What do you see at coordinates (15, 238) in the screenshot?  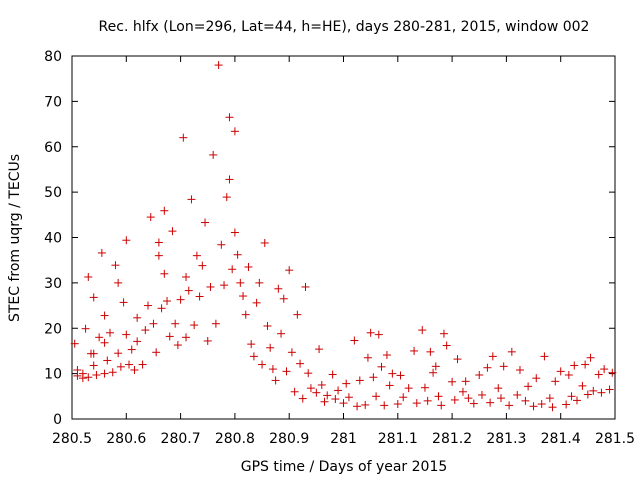 I see `y-axis-label: STEC from uqrg / TECUs` at bounding box center [15, 238].